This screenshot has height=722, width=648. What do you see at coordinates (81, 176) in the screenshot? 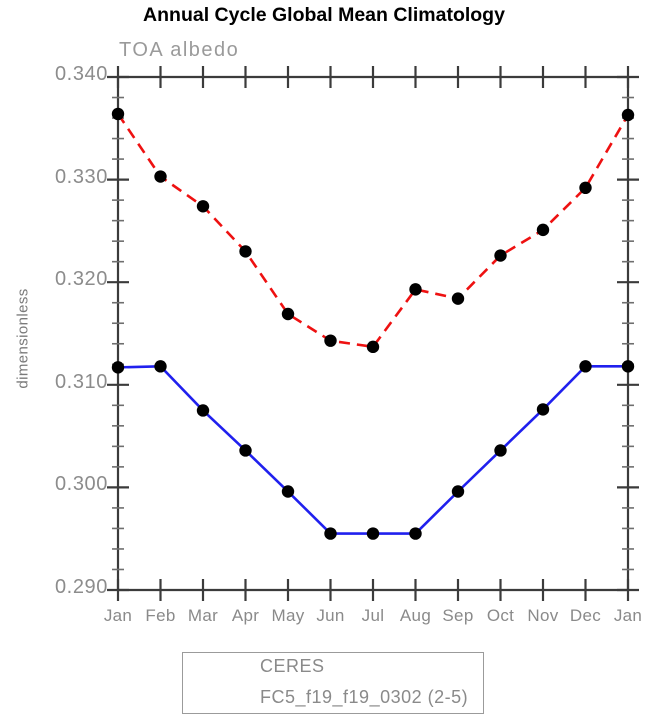
I see `y-tick-label: 0.330` at bounding box center [81, 176].